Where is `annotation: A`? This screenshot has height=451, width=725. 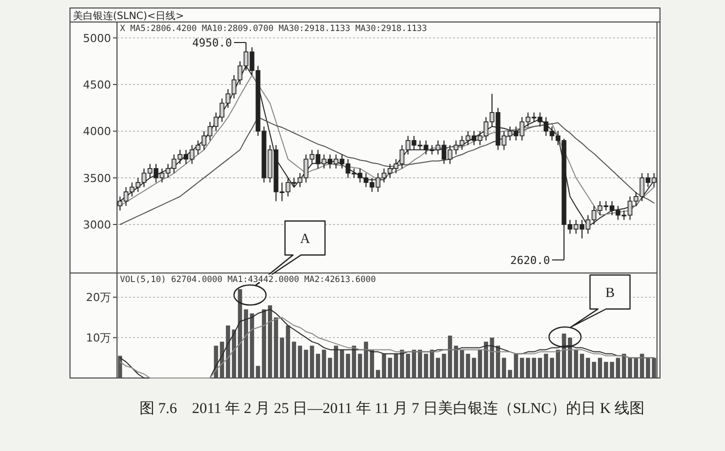 annotation: A is located at coordinates (305, 239).